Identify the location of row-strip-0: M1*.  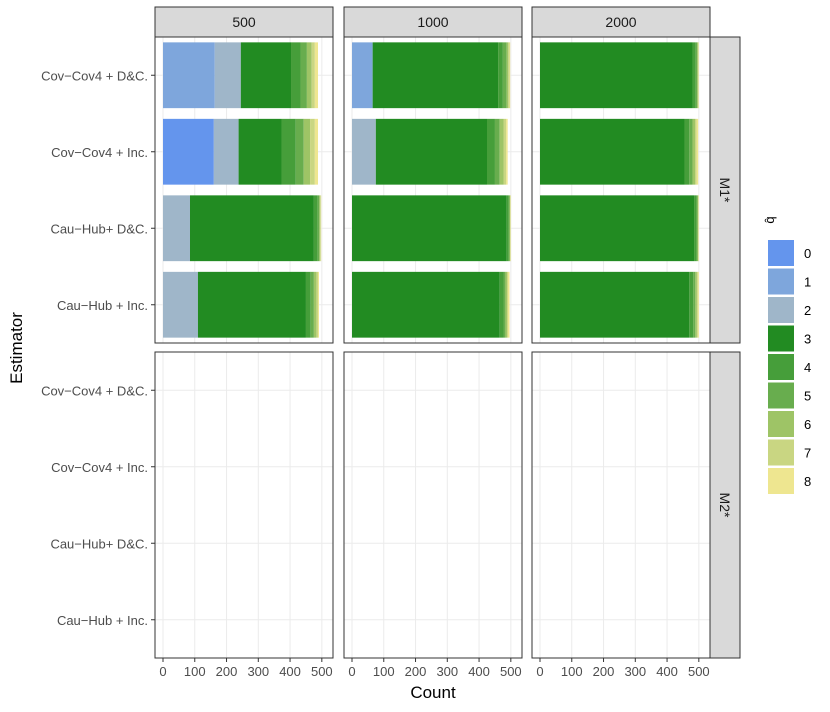
(725, 190).